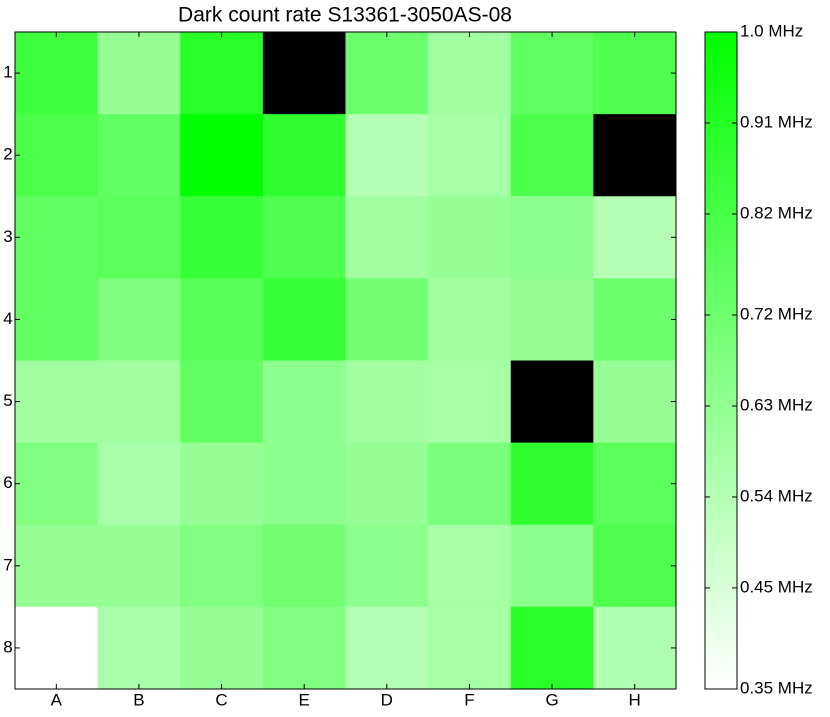 Image resolution: width=830 pixels, height=717 pixels. What do you see at coordinates (345, 15) in the screenshot?
I see `chart-title: Dark count rate S13361-3050AS-08` at bounding box center [345, 15].